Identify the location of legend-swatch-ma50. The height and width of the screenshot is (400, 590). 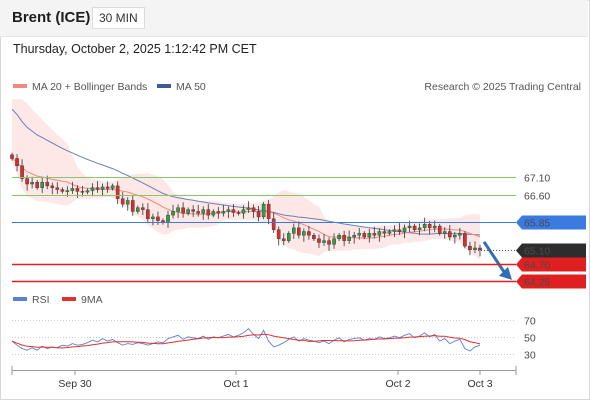
(164, 86).